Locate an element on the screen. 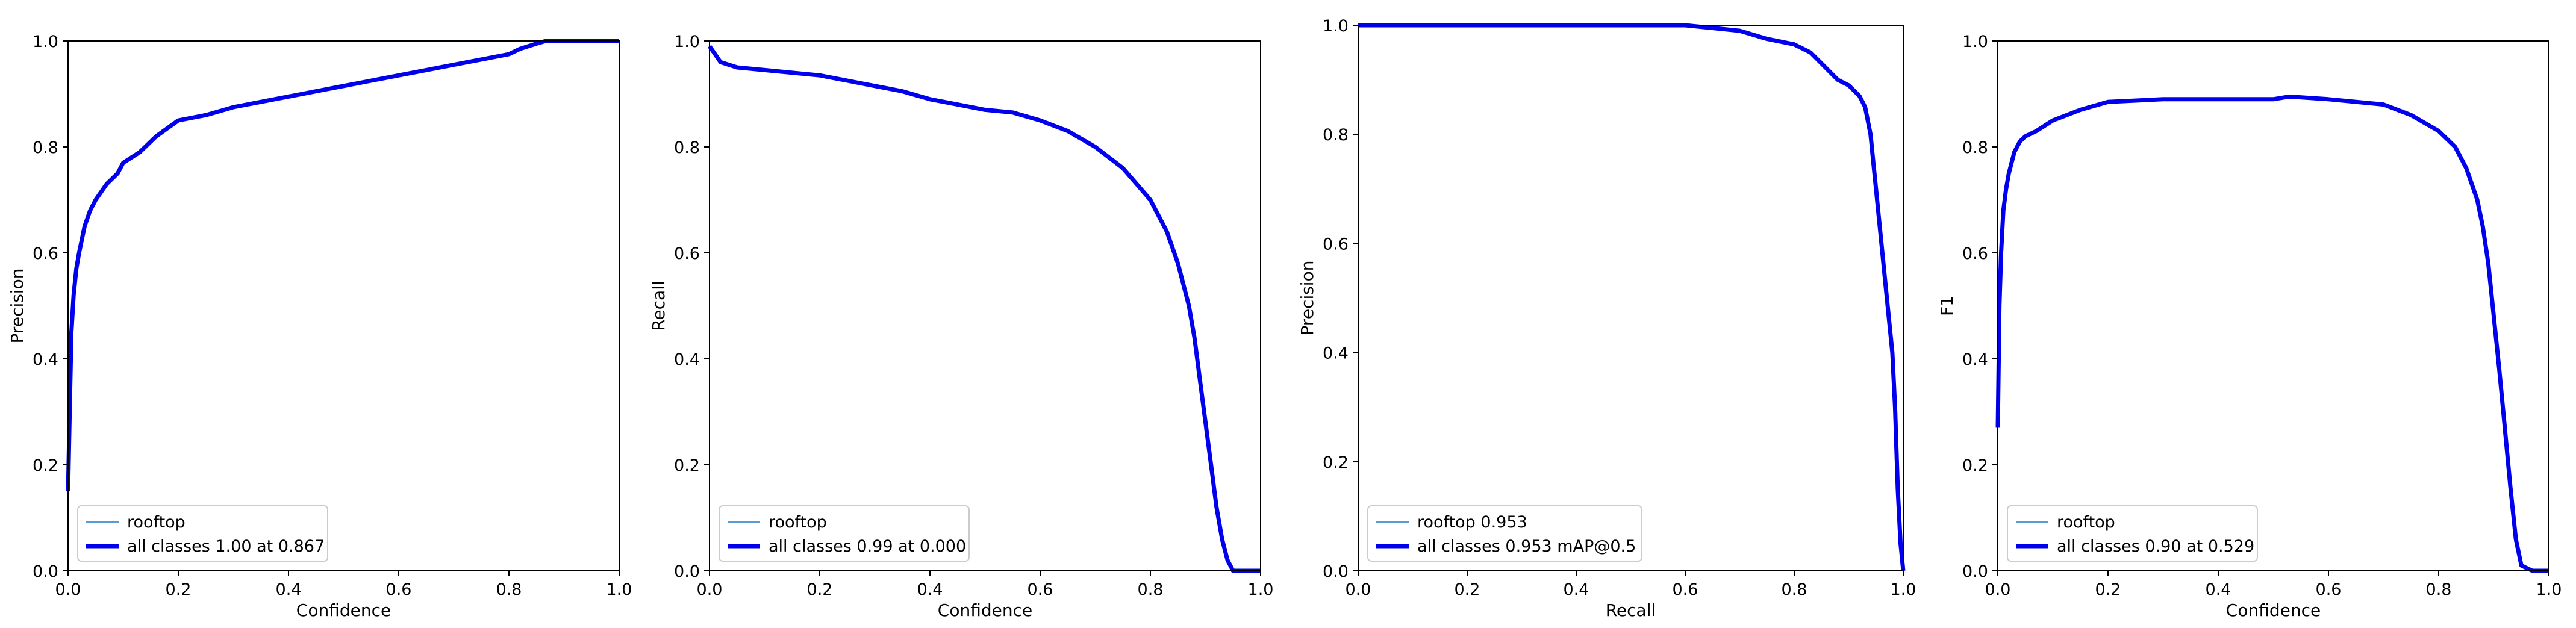  x-axis-label: Recall is located at coordinates (1631, 610).